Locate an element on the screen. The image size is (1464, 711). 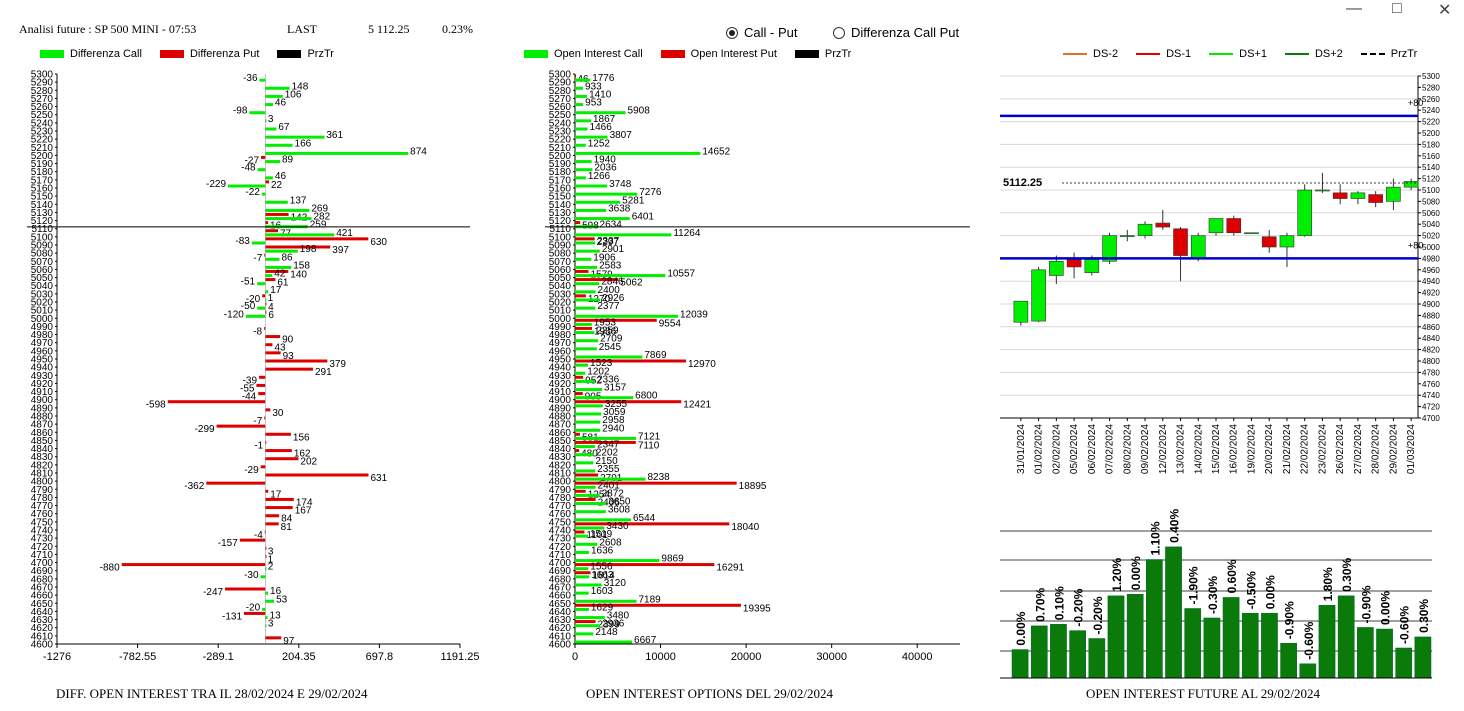
call-bar-label: 2337 is located at coordinates (608, 241).